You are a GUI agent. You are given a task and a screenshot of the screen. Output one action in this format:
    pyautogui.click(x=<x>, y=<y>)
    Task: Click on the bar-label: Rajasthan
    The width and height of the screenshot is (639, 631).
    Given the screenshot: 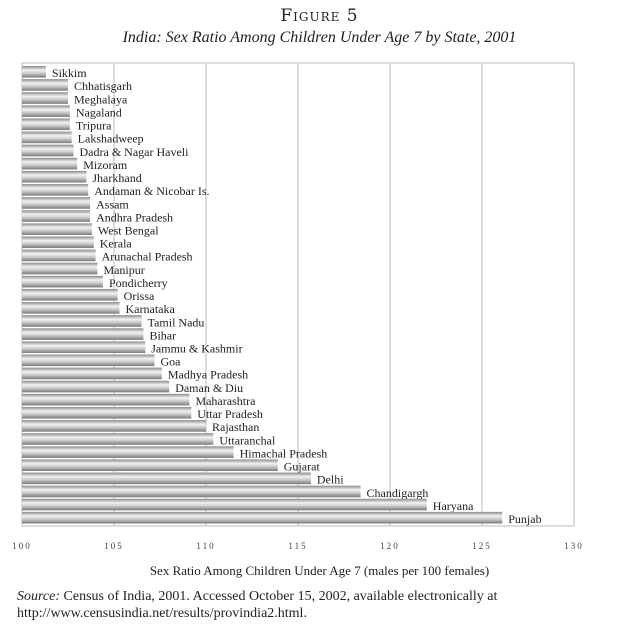 What is the action you would take?
    pyautogui.click(x=235, y=427)
    